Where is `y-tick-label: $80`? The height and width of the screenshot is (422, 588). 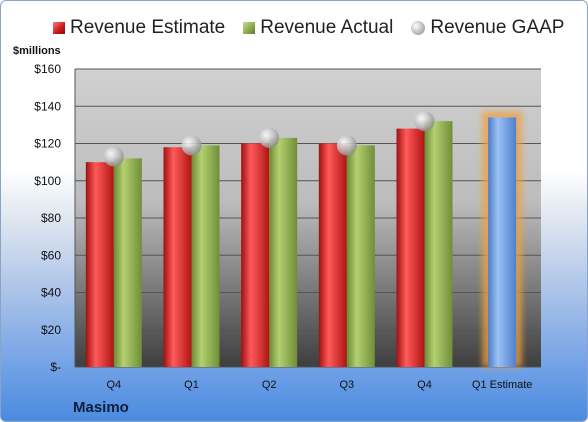 y-tick-label: $80 is located at coordinates (51, 218).